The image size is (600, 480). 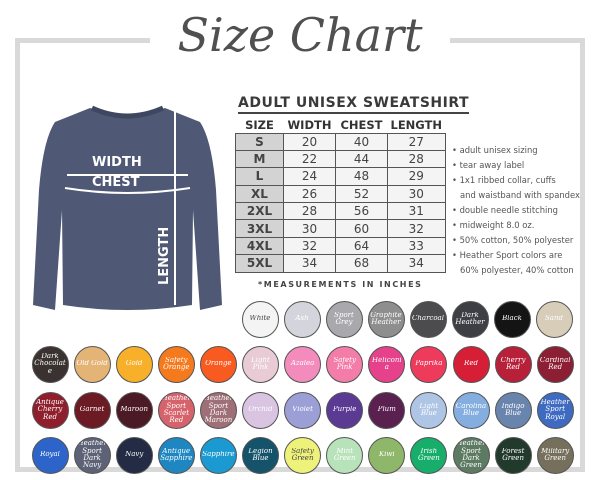 I want to click on color-swatch: Light Blue, so click(x=429, y=410).